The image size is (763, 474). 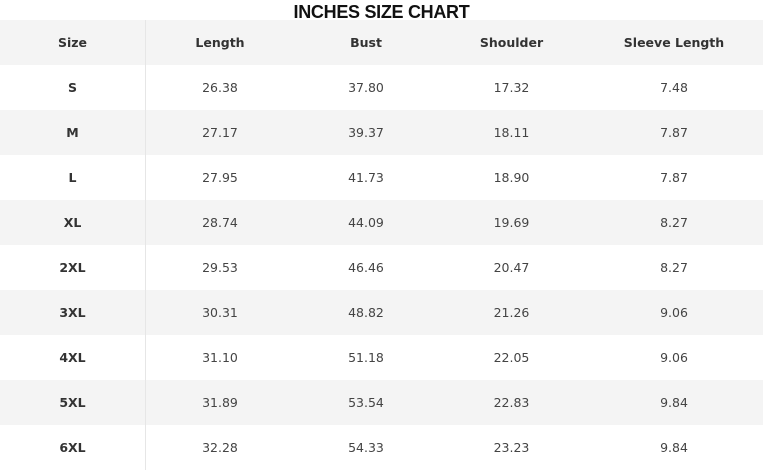 I want to click on cell-bust: 41.73, so click(x=366, y=177).